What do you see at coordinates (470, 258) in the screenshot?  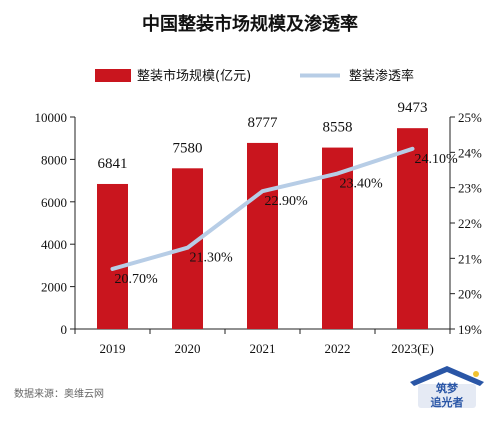 I see `y-right-tick-label: 21%` at bounding box center [470, 258].